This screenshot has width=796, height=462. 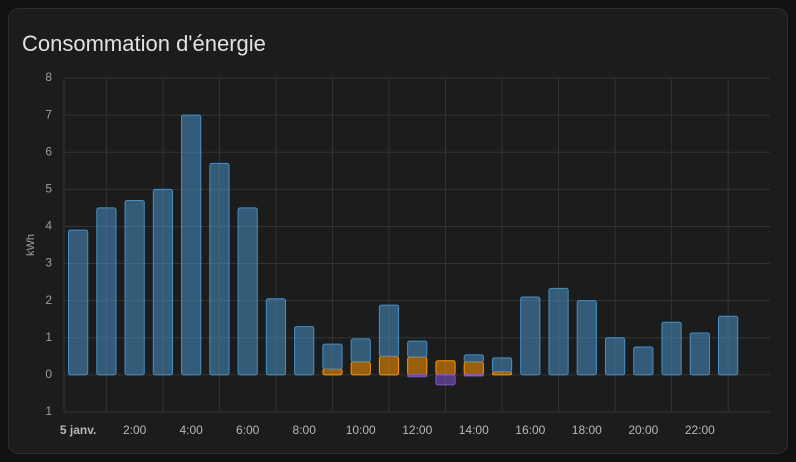 I want to click on y-tick-label: 8, so click(x=48, y=77).